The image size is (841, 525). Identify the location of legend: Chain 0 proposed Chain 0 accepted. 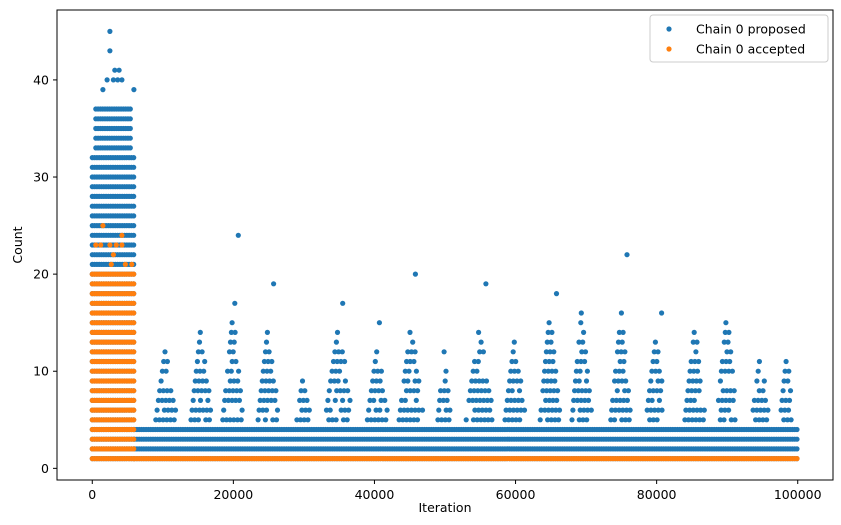
(739, 38).